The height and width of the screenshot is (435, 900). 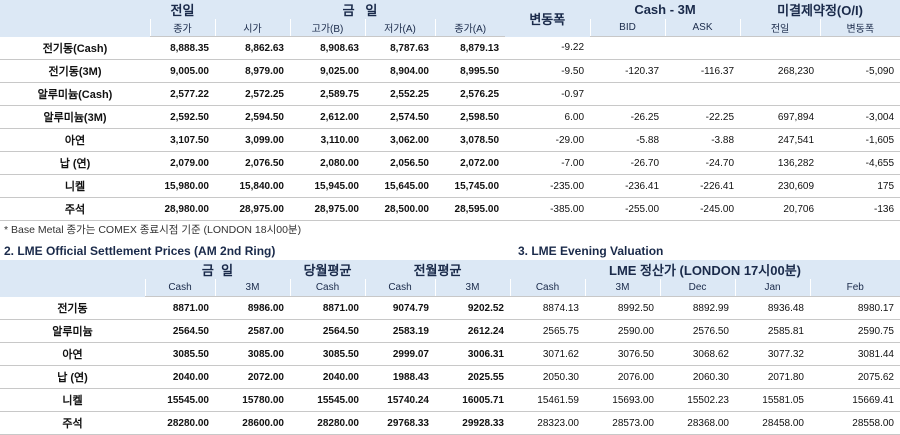 What do you see at coordinates (703, 209) in the screenshot?
I see `value-cell: -245.00` at bounding box center [703, 209].